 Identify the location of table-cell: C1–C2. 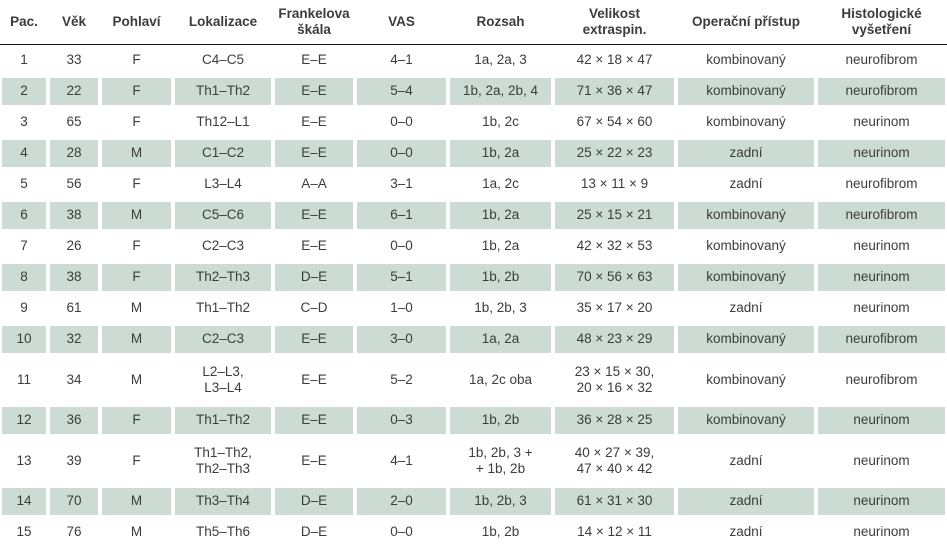
(223, 153).